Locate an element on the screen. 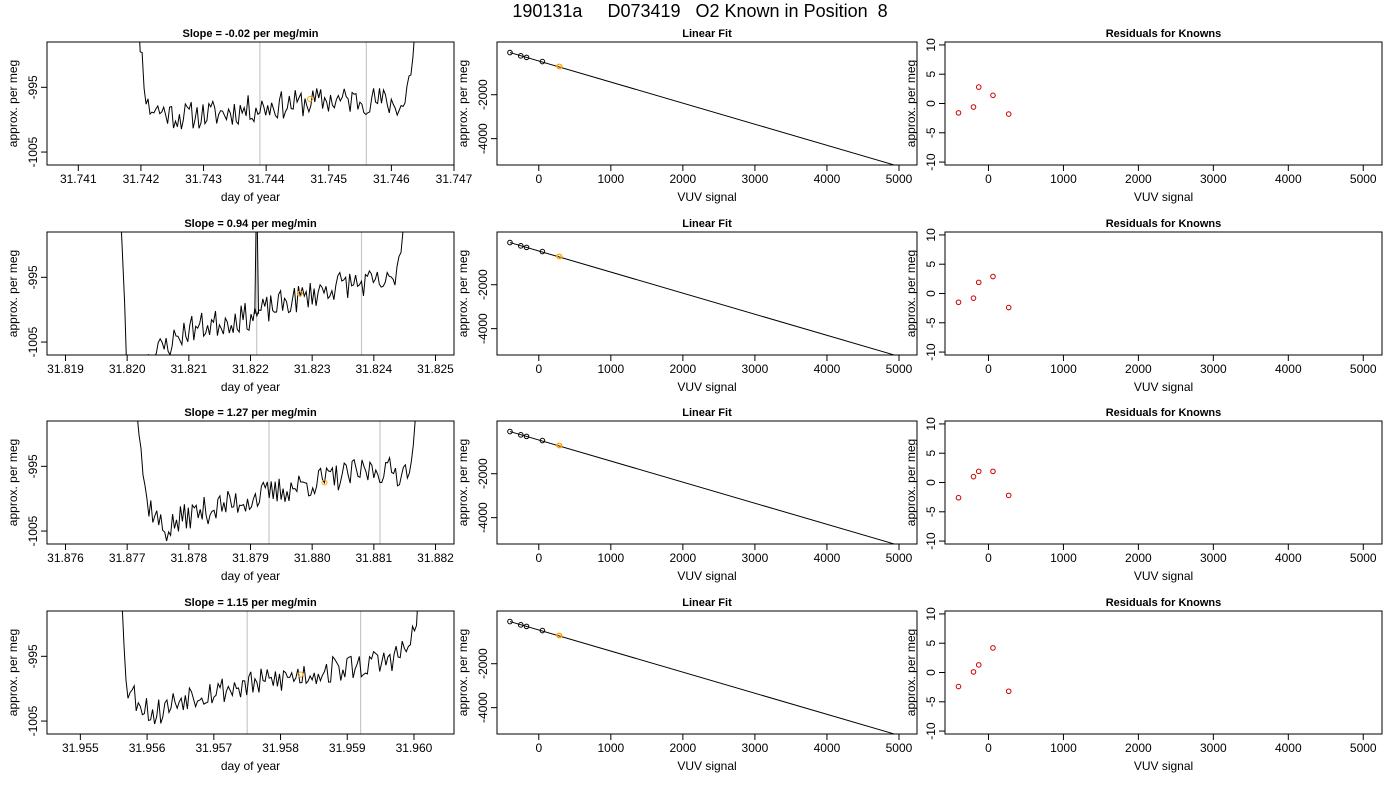 The width and height of the screenshot is (1400, 800). chart-title: Slope = 0.94 per meg/min is located at coordinates (250, 224).